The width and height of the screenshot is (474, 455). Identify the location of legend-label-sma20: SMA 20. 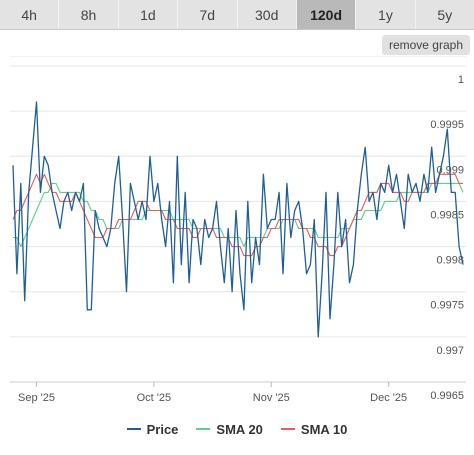
(239, 429).